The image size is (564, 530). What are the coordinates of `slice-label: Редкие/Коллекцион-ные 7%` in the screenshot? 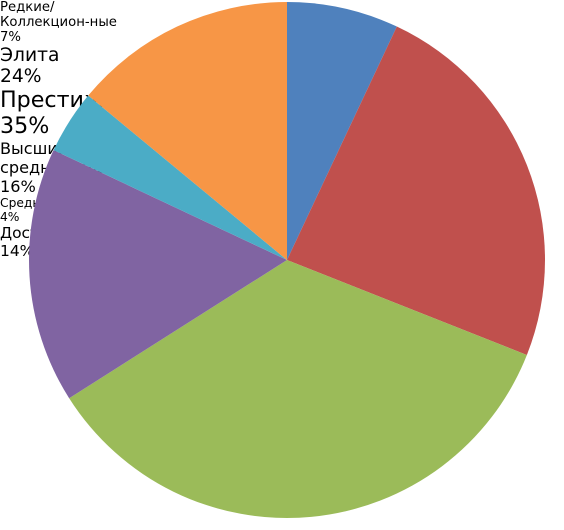 It's located at (62, 22).